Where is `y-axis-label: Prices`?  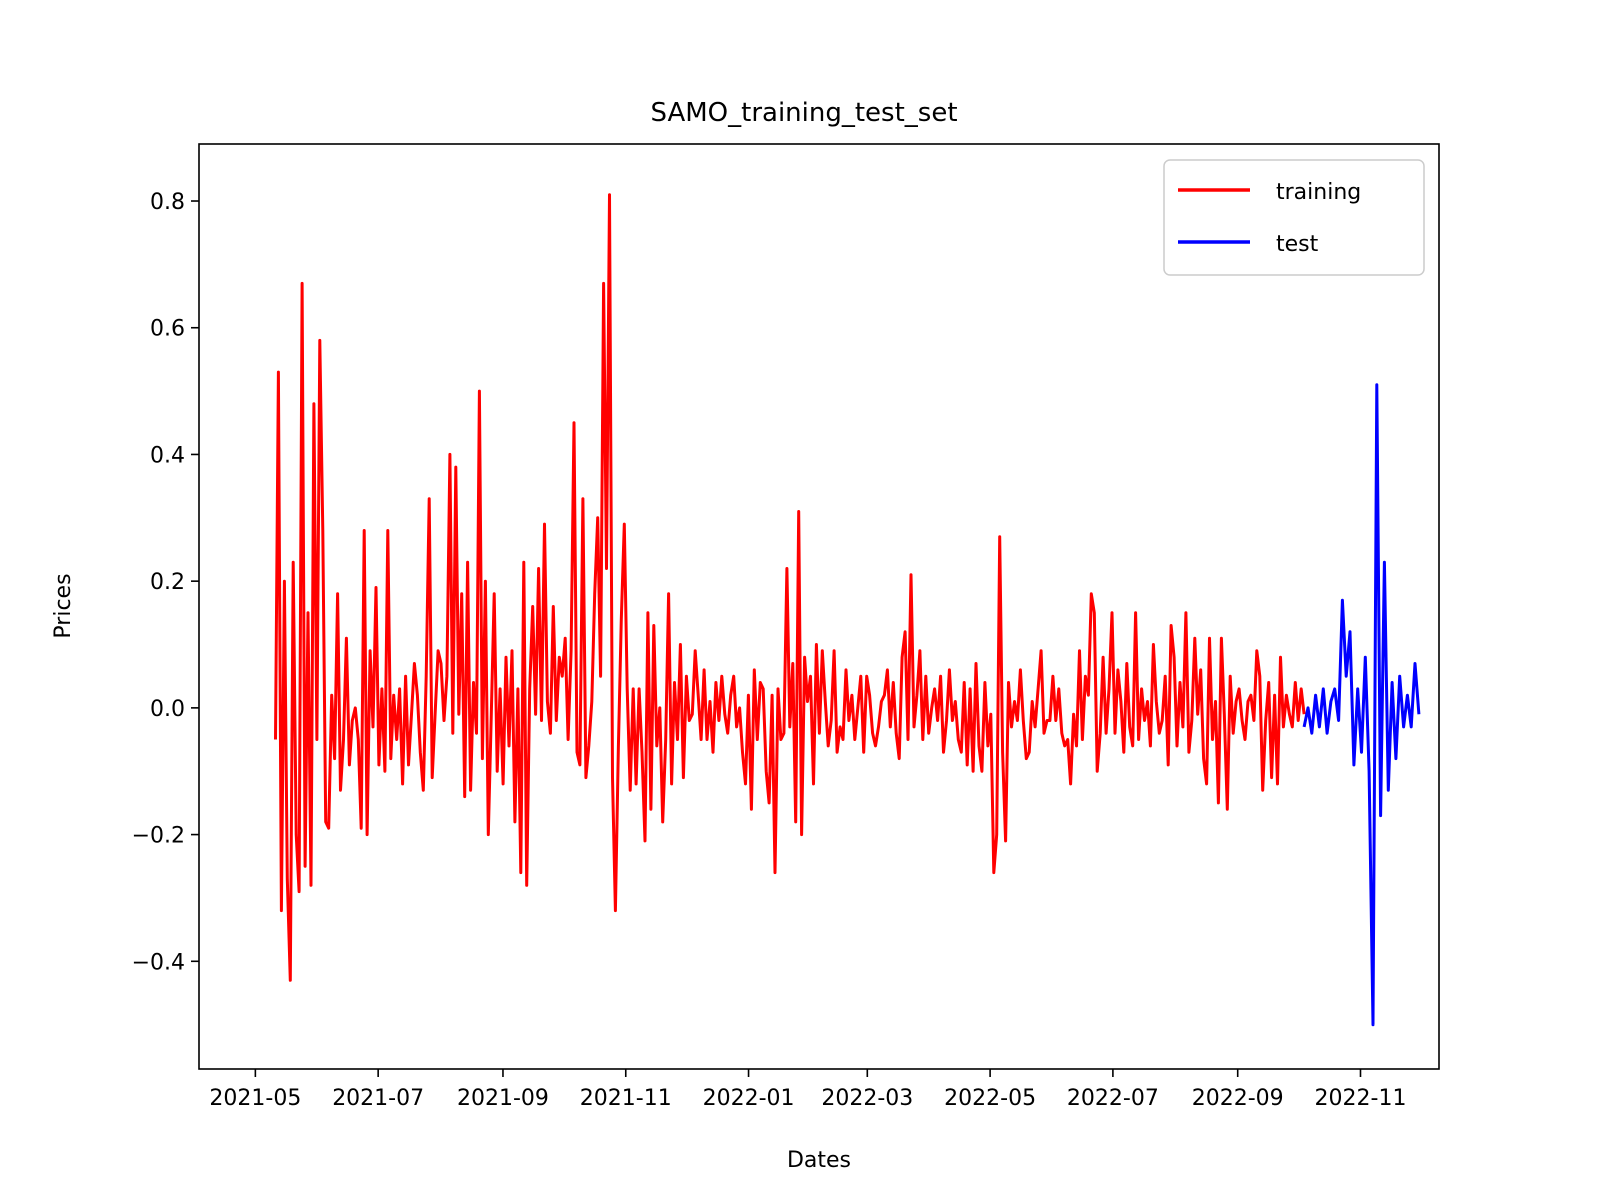
y-axis-label: Prices is located at coordinates (63, 605).